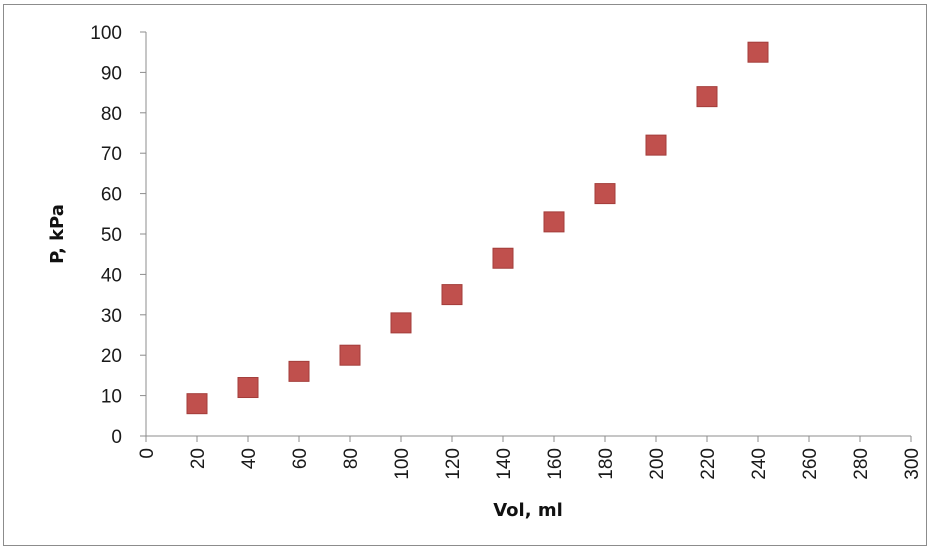 The image size is (931, 550). What do you see at coordinates (111, 73) in the screenshot?
I see `y-tick-label: 90` at bounding box center [111, 73].